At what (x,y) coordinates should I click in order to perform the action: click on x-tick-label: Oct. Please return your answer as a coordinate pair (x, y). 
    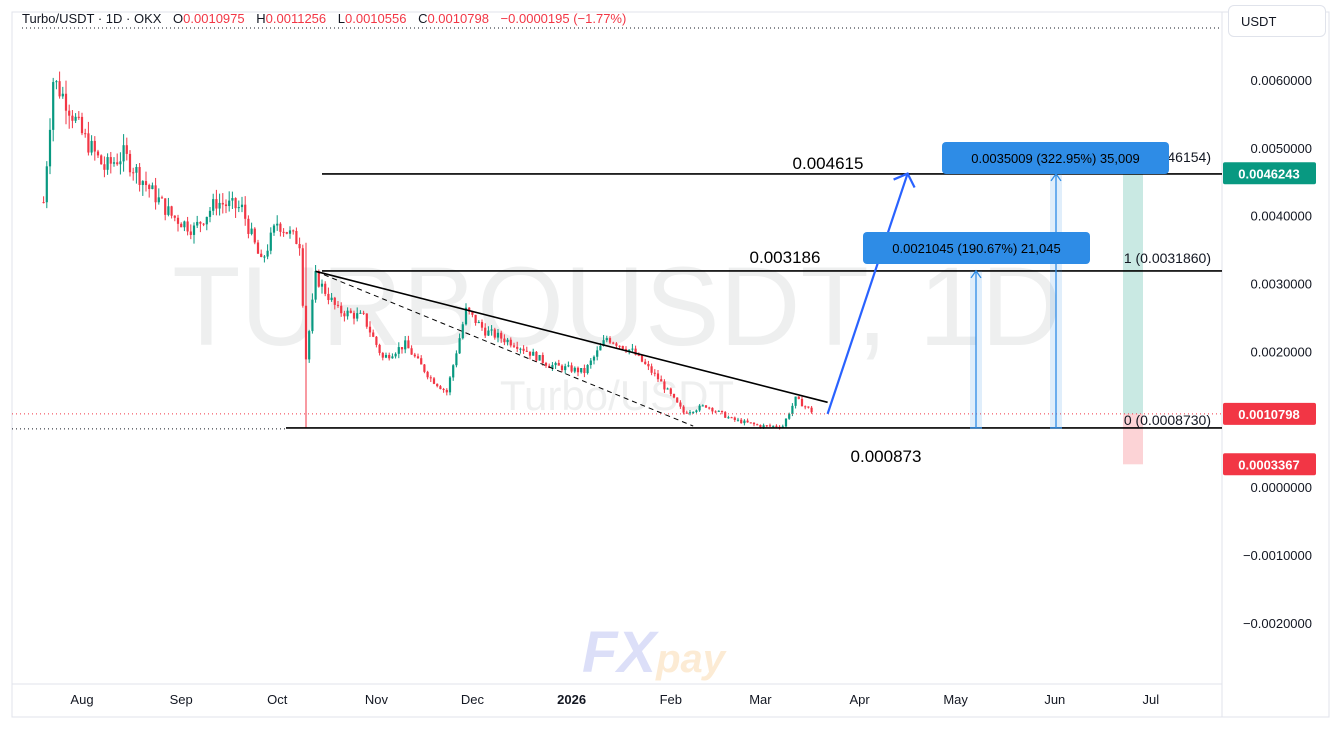
    Looking at the image, I should click on (277, 699).